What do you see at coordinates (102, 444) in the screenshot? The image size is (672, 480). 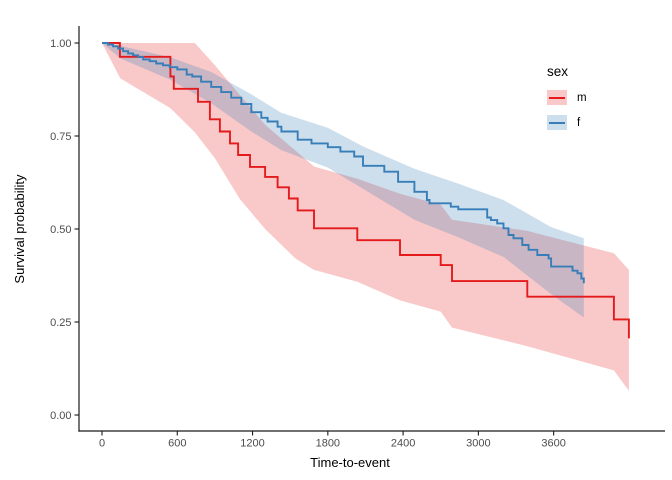 I see `x-axis-tick-label: 0` at bounding box center [102, 444].